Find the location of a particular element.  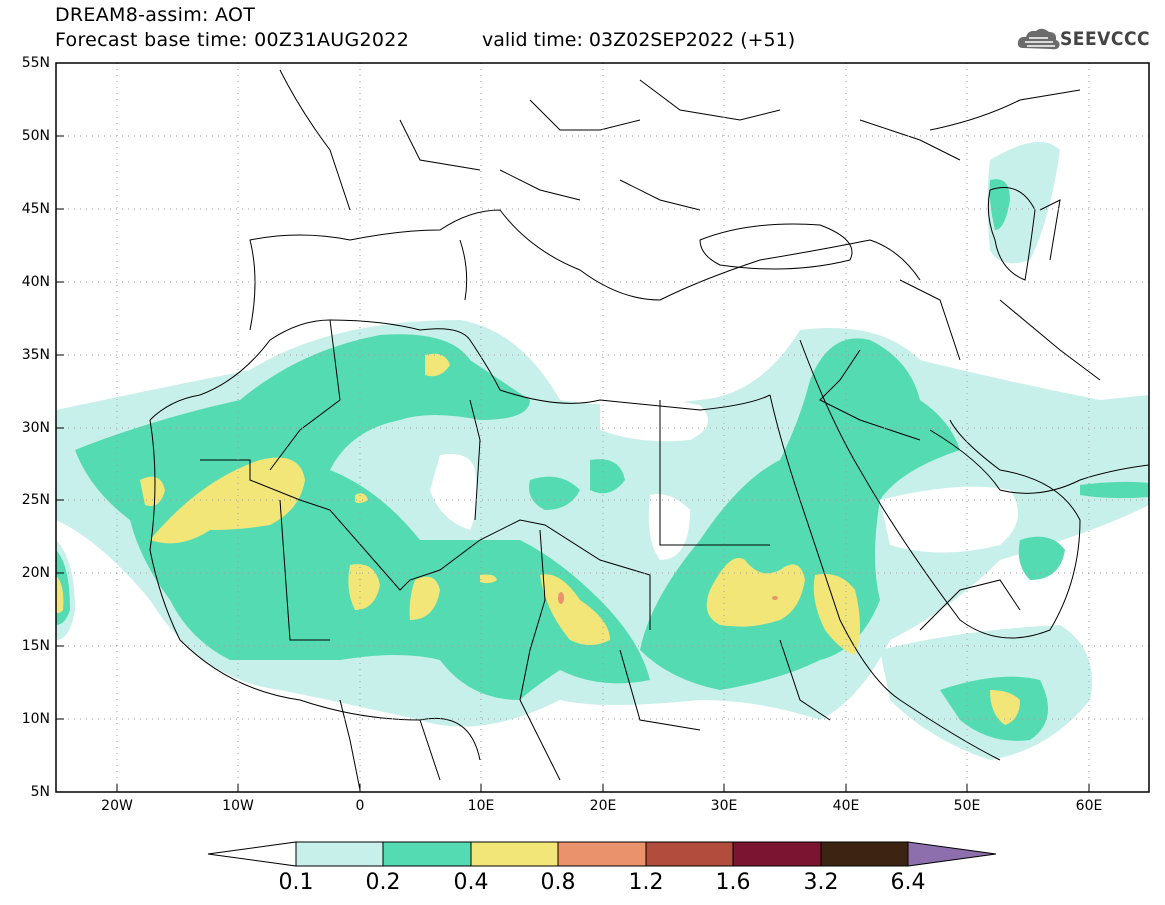

valid-time: valid time: 03Z02SEP2022 (+51) is located at coordinates (639, 40).